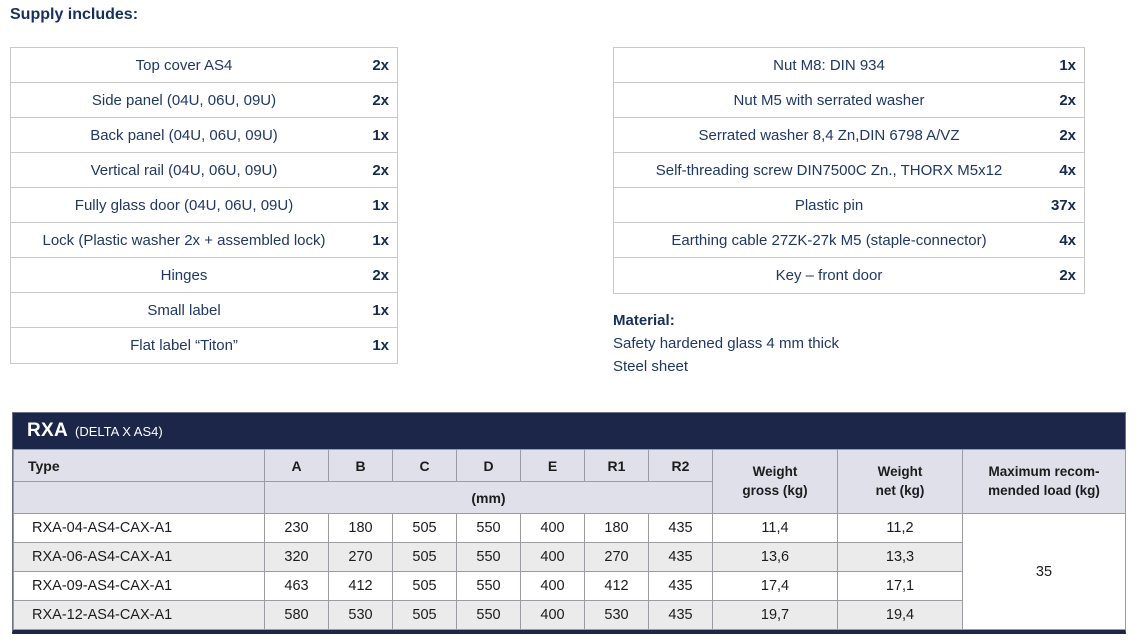 The height and width of the screenshot is (643, 1138). Describe the element at coordinates (829, 65) in the screenshot. I see `supply-item-name: Nut M8: DIN 934` at that location.